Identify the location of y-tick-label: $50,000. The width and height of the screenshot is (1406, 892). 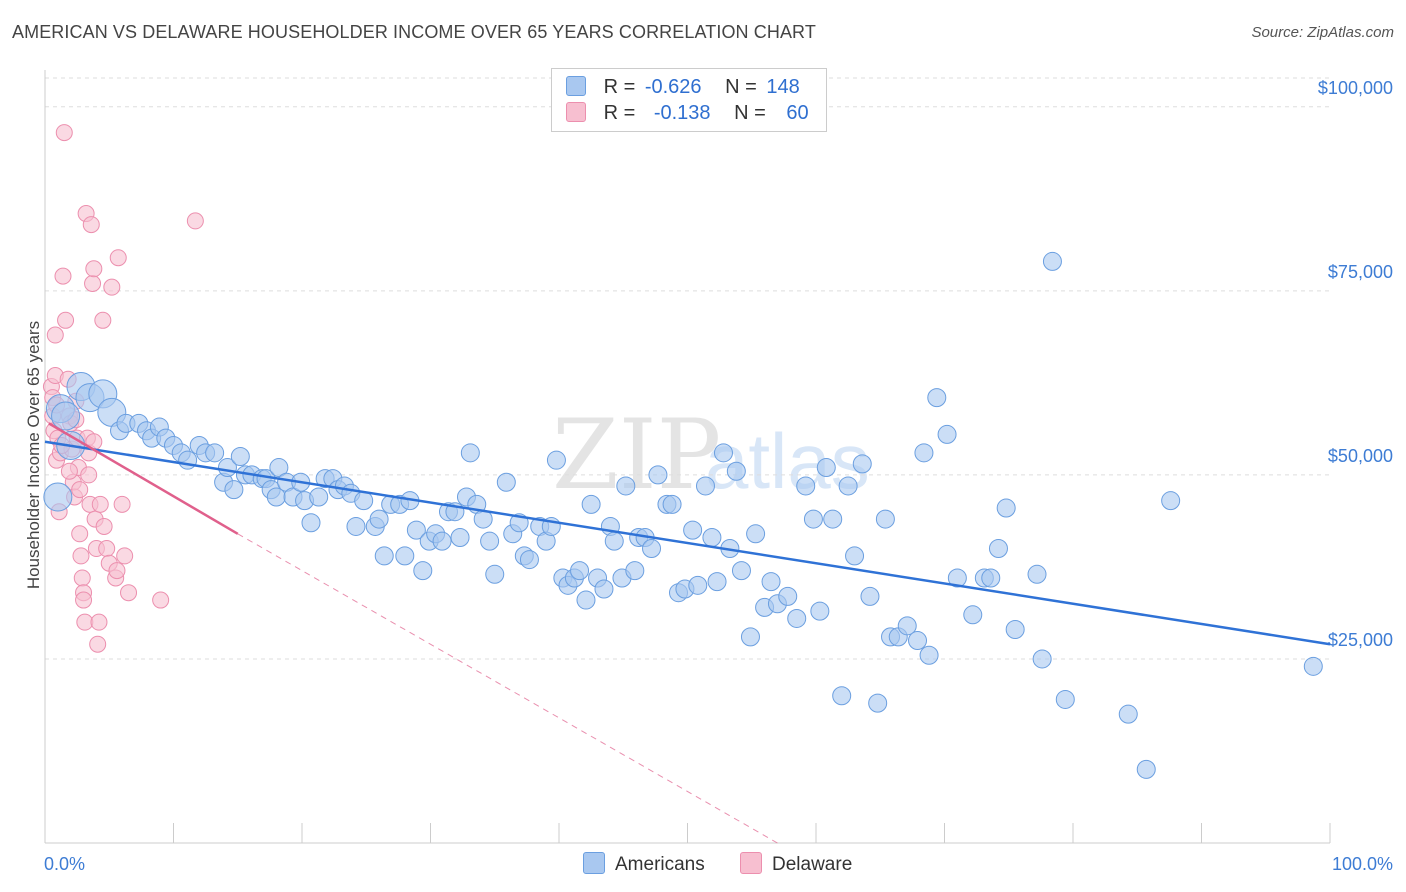
(1360, 456).